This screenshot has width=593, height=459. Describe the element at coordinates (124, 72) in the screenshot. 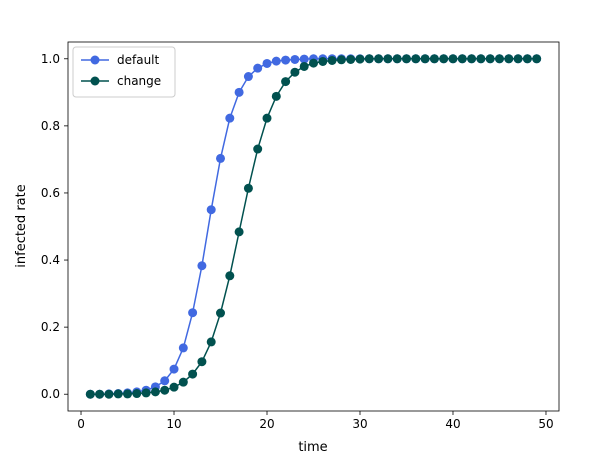

I see `legend: default change` at that location.